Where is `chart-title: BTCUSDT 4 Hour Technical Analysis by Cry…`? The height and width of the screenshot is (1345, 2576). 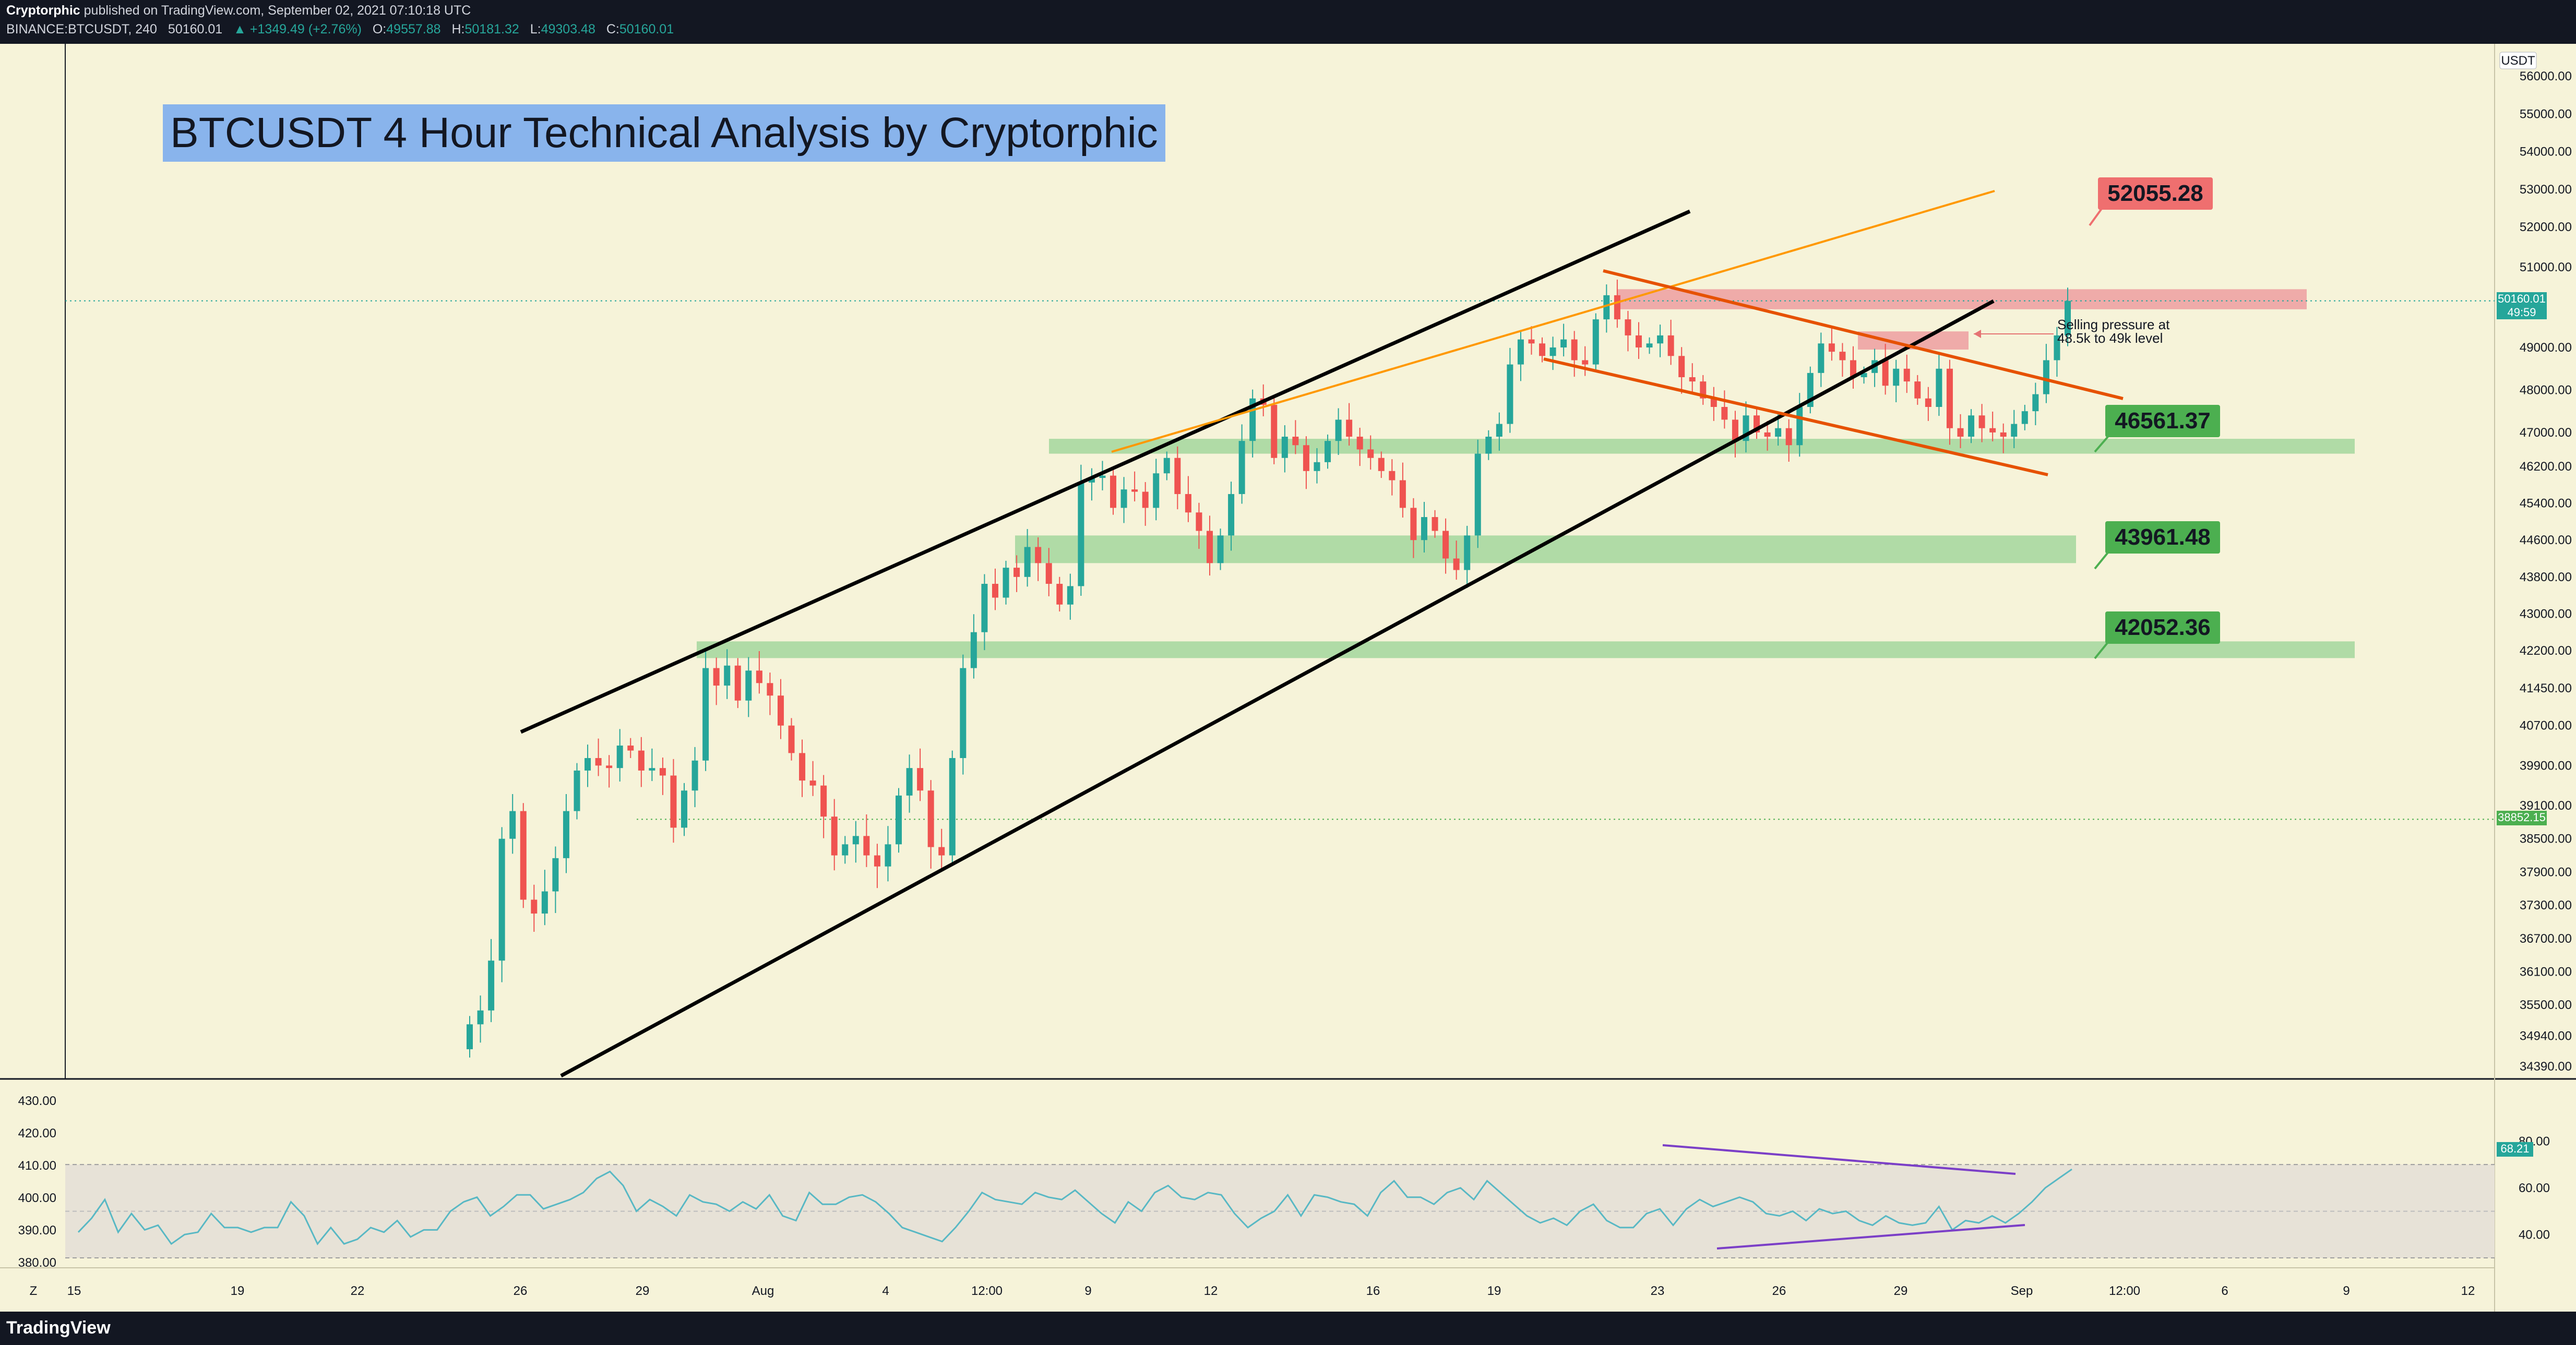 chart-title: BTCUSDT 4 Hour Technical Analysis by Cry… is located at coordinates (664, 133).